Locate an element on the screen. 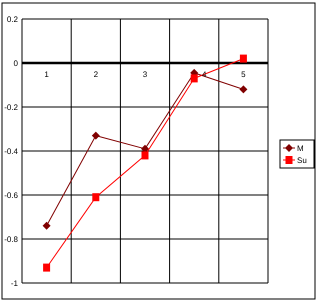 This screenshot has height=302, width=318. y-tick-label: 0.2 is located at coordinates (12, 19).